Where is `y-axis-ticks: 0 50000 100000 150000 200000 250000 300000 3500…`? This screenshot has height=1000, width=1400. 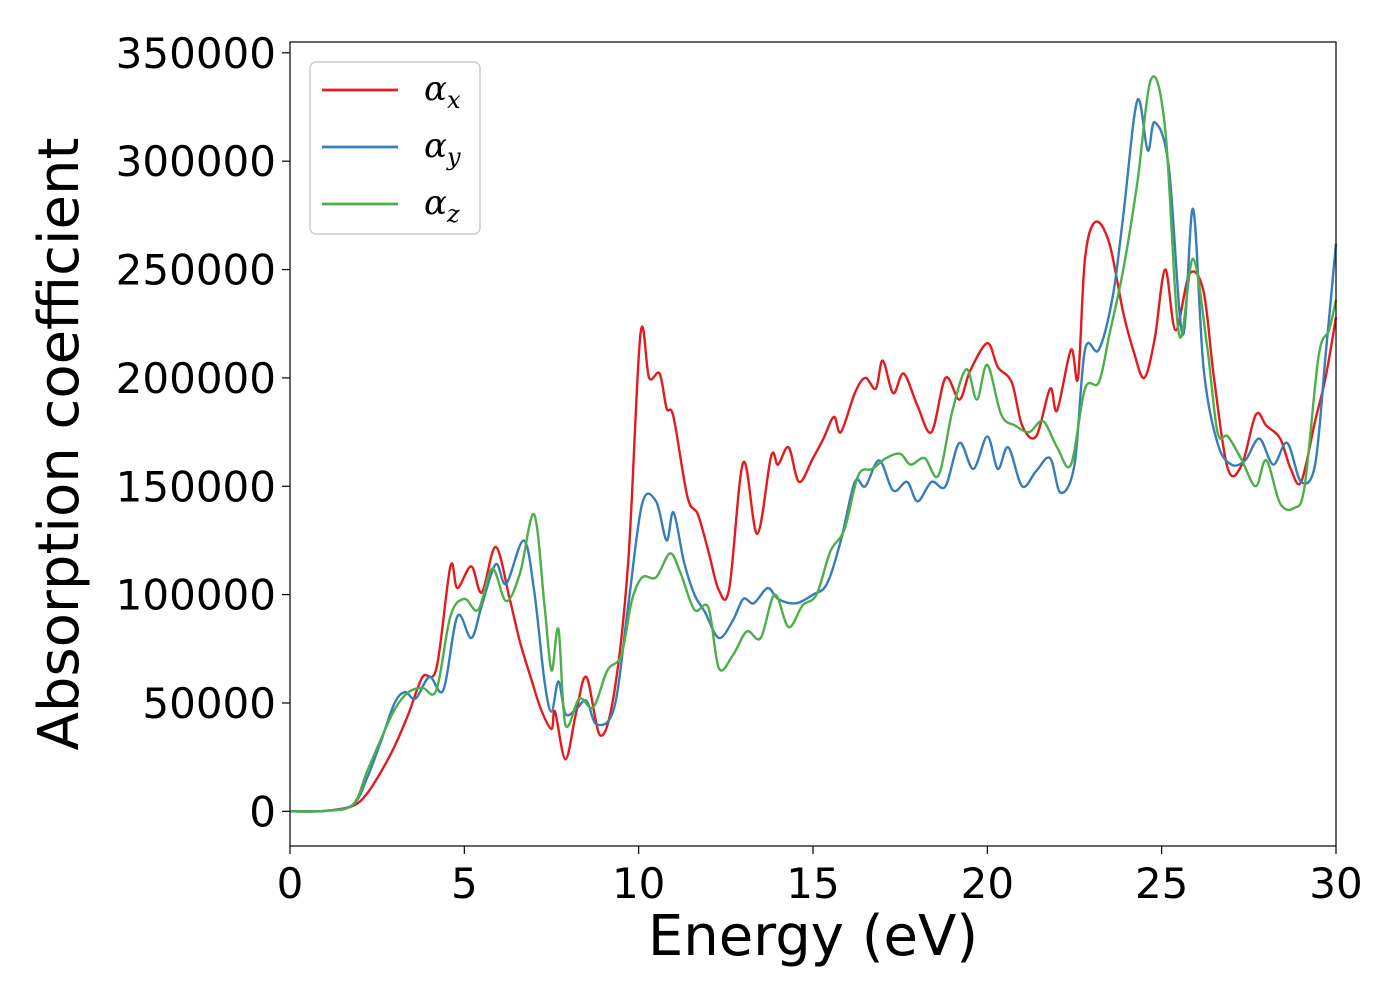
y-axis-ticks: 0 50000 100000 150000 200000 250000 300000 3500… is located at coordinates (203, 432).